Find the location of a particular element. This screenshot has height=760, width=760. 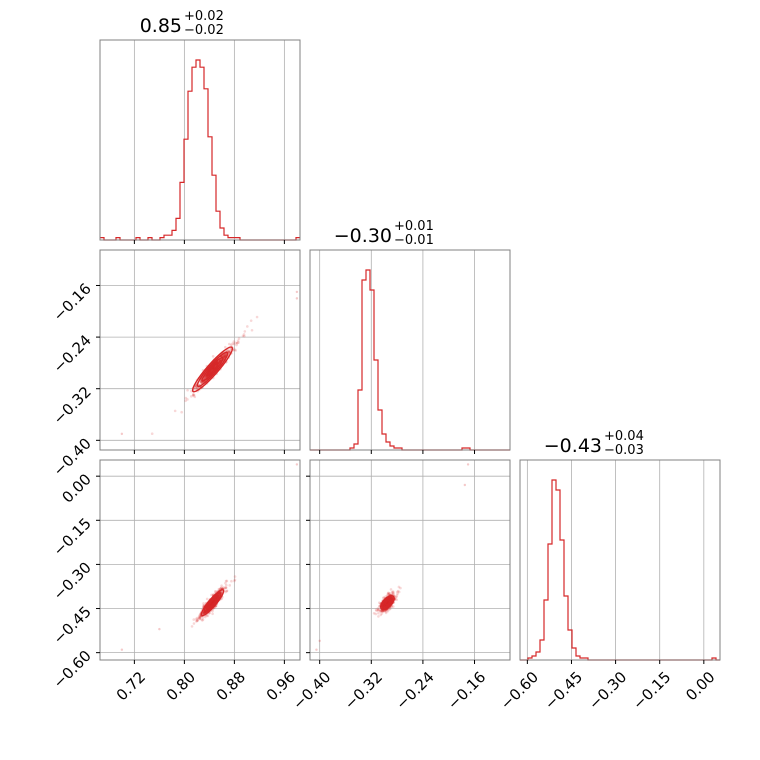

xtick-label-p0-1: 0.80 is located at coordinates (181, 686).